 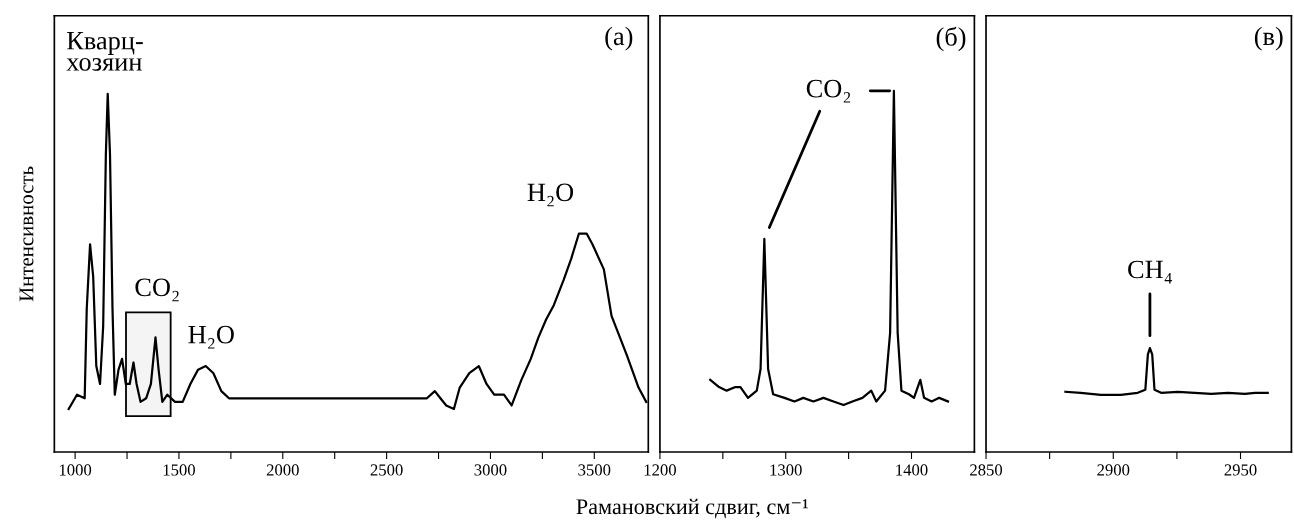 What do you see at coordinates (692, 508) in the screenshot?
I see `x-axis-title: Рамановский сдвиг, см⁻¹` at bounding box center [692, 508].